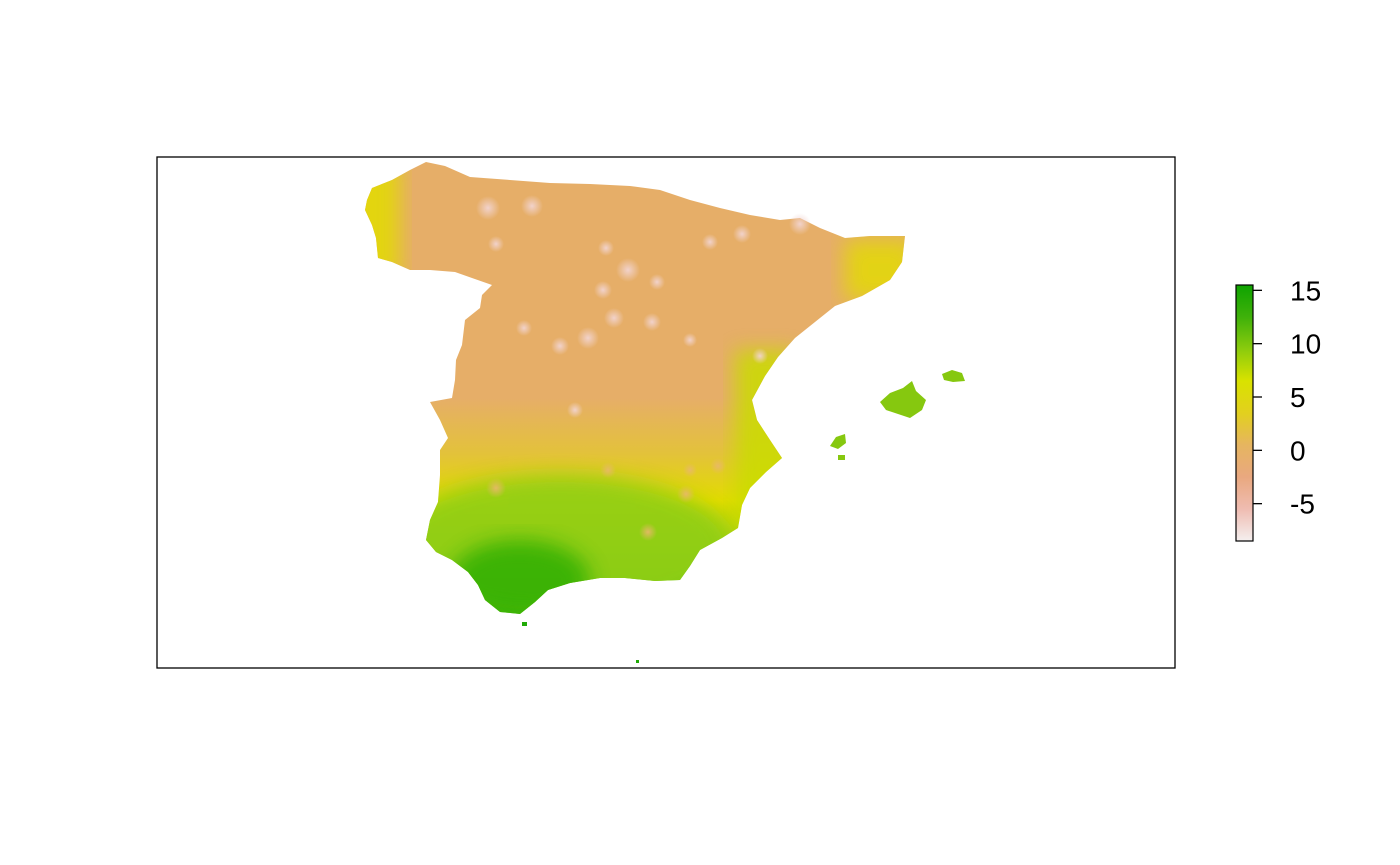 The width and height of the screenshot is (1400, 865). I want to click on legend-bar, so click(1244, 413).